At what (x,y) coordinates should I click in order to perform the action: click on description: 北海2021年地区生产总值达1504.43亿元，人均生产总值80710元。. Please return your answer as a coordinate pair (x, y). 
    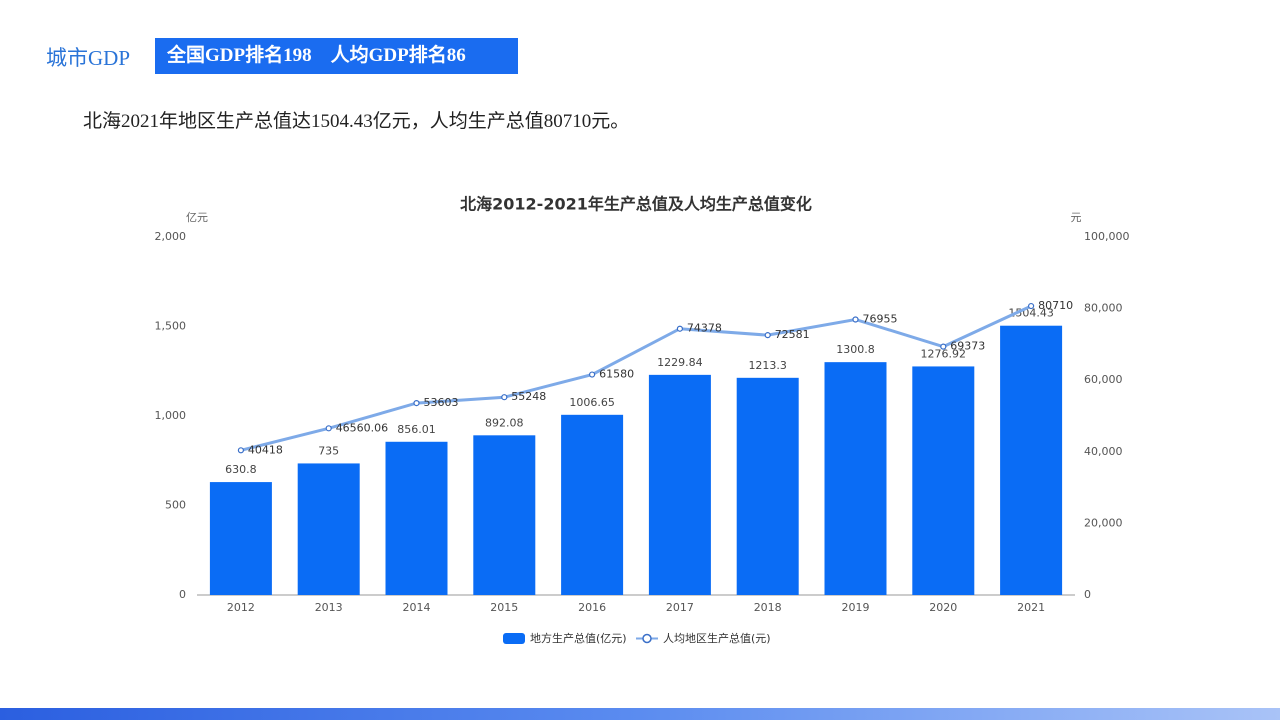
    Looking at the image, I should click on (356, 121).